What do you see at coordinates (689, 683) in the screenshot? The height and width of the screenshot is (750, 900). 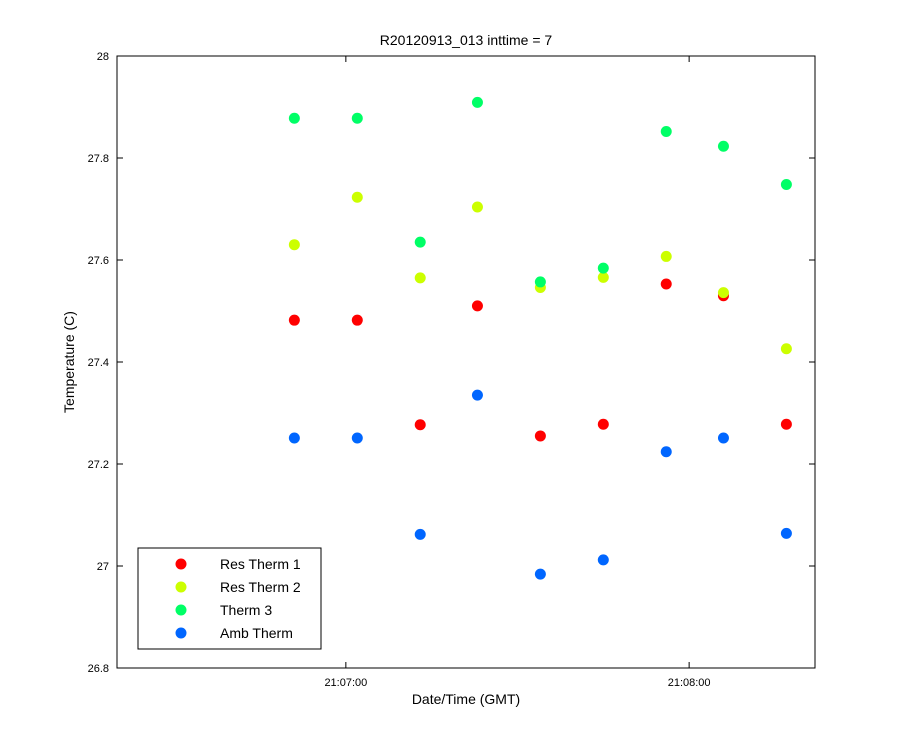 I see `x-tick-label: 21:08:00` at bounding box center [689, 683].